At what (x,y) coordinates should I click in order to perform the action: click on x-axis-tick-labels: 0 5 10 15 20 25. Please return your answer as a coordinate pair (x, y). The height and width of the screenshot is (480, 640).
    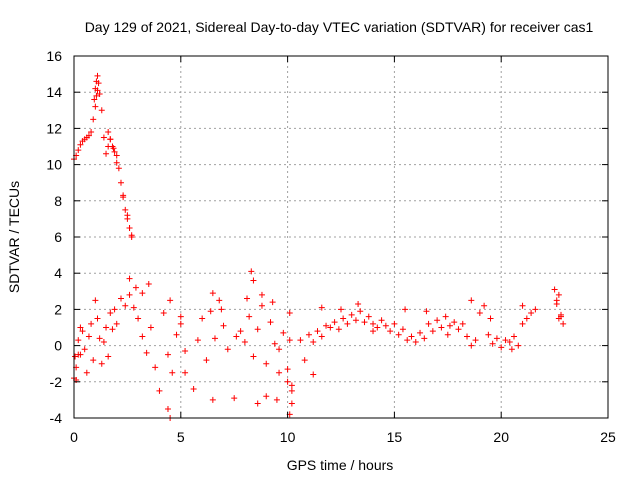
    Looking at the image, I should click on (343, 437).